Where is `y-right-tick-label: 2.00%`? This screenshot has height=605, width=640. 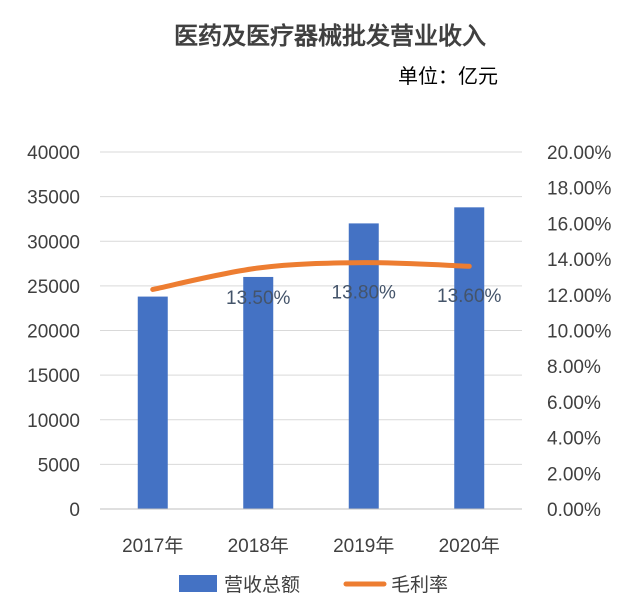 y-right-tick-label: 2.00% is located at coordinates (574, 474).